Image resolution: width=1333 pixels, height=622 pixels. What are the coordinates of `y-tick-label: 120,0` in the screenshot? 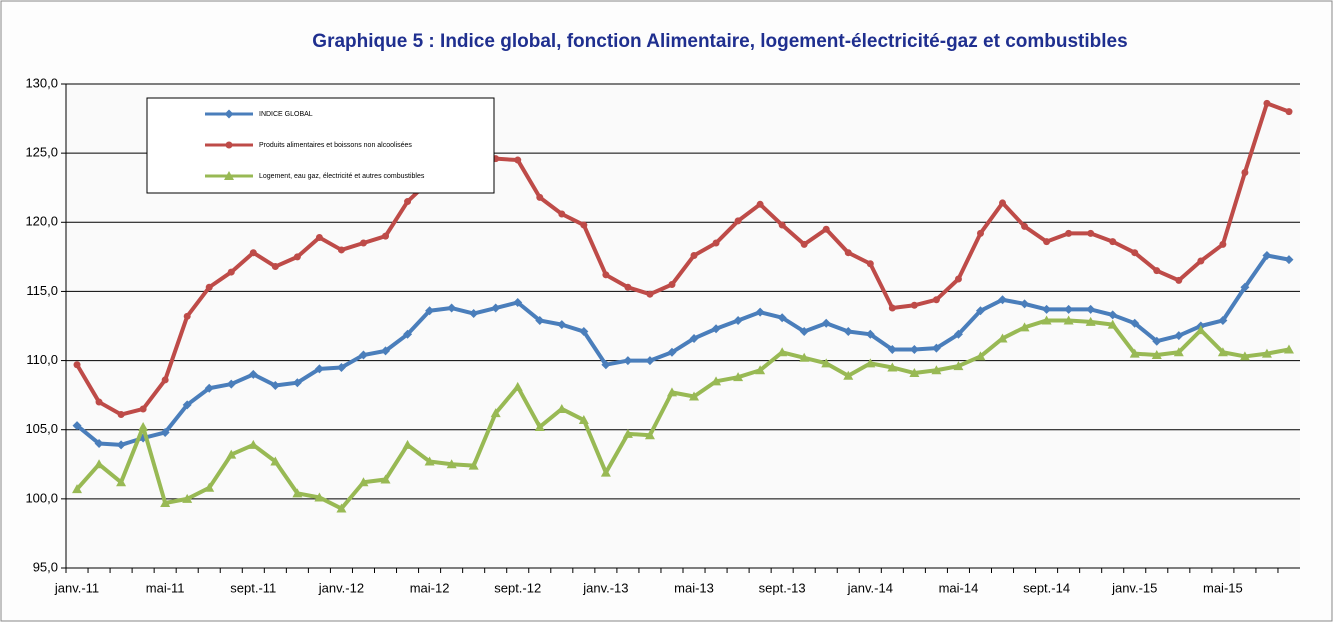 It's located at (41, 221).